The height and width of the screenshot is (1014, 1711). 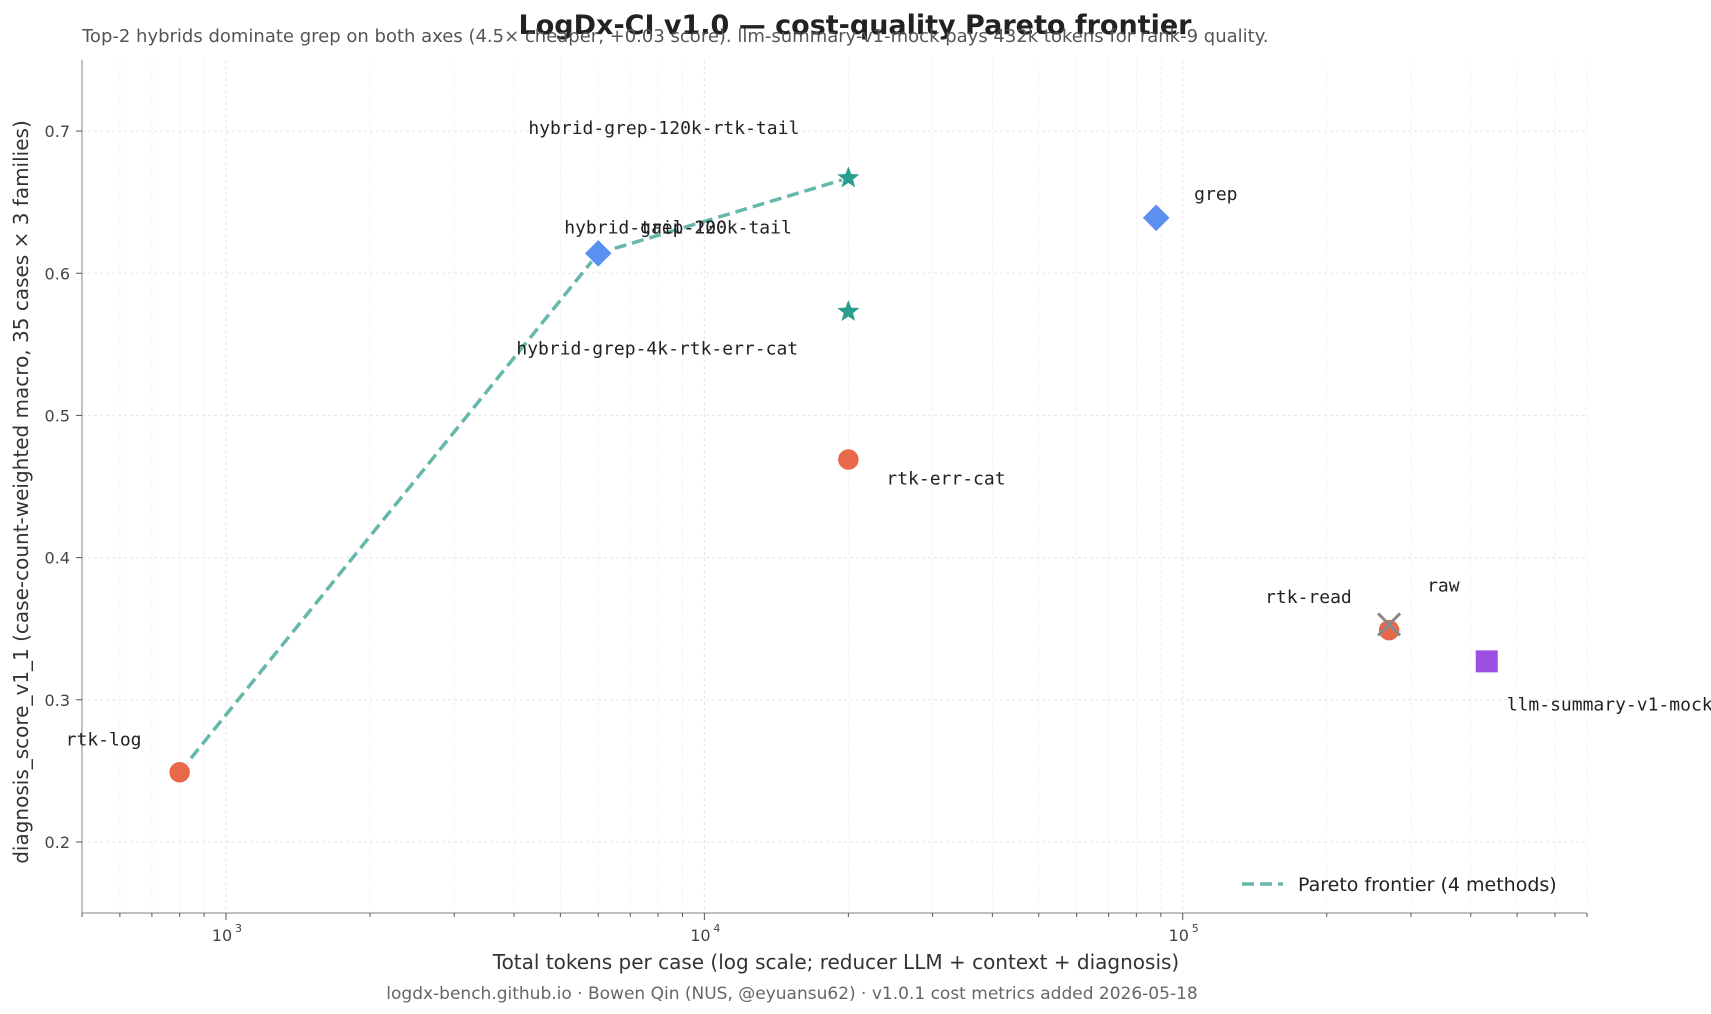 What do you see at coordinates (1215, 194) in the screenshot?
I see `label-grep: grep` at bounding box center [1215, 194].